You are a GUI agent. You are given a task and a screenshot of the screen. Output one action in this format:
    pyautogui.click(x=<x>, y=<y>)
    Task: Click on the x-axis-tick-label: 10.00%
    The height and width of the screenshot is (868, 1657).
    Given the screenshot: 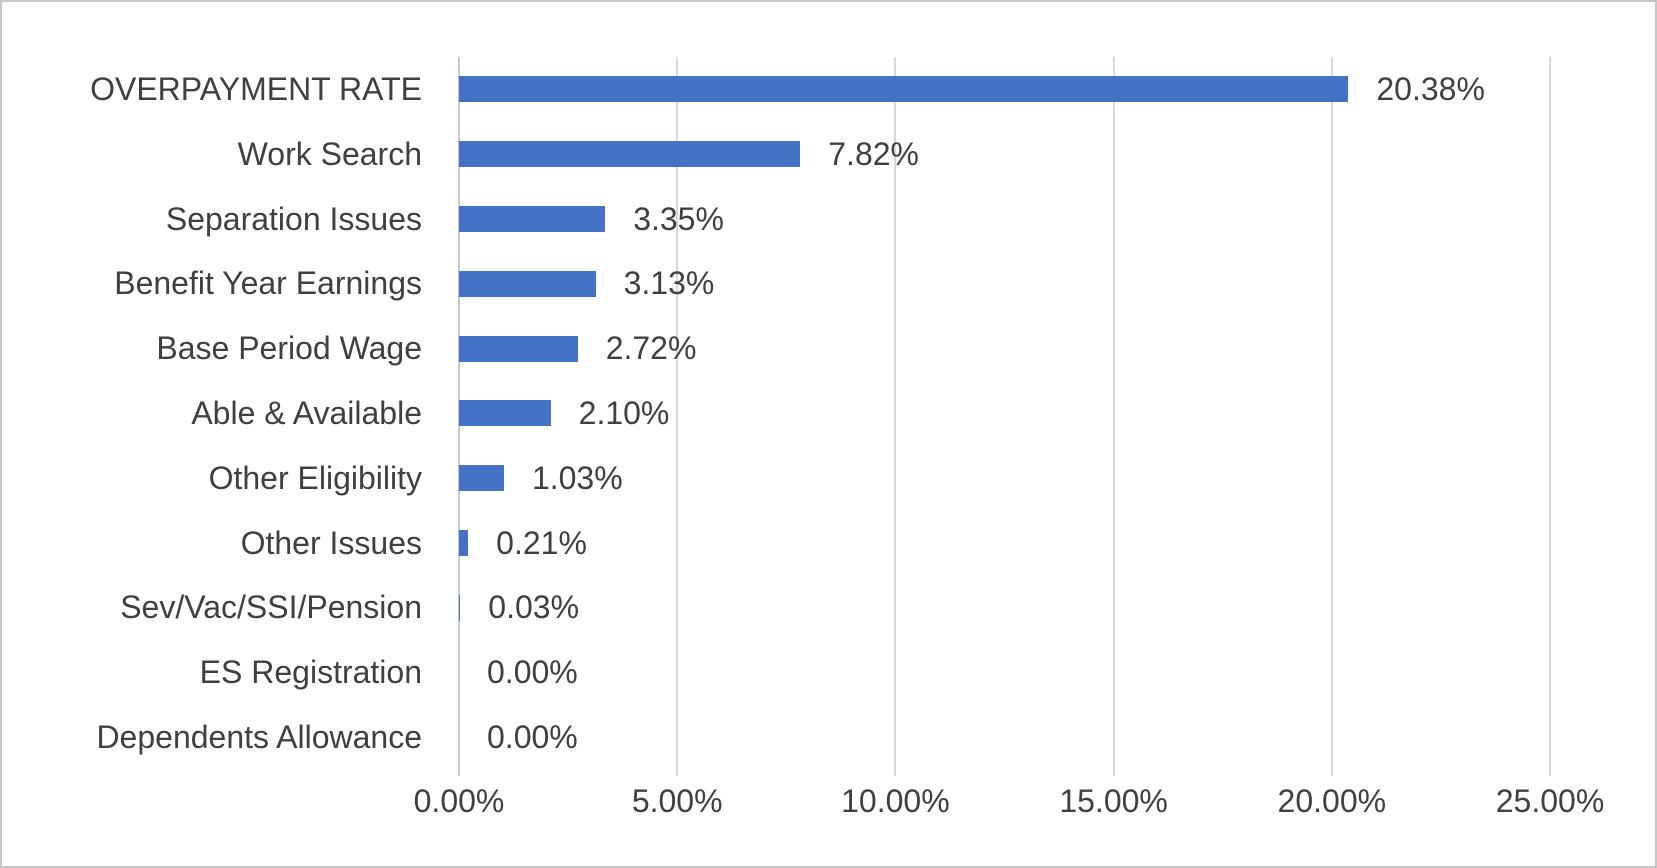 What is the action you would take?
    pyautogui.click(x=895, y=801)
    